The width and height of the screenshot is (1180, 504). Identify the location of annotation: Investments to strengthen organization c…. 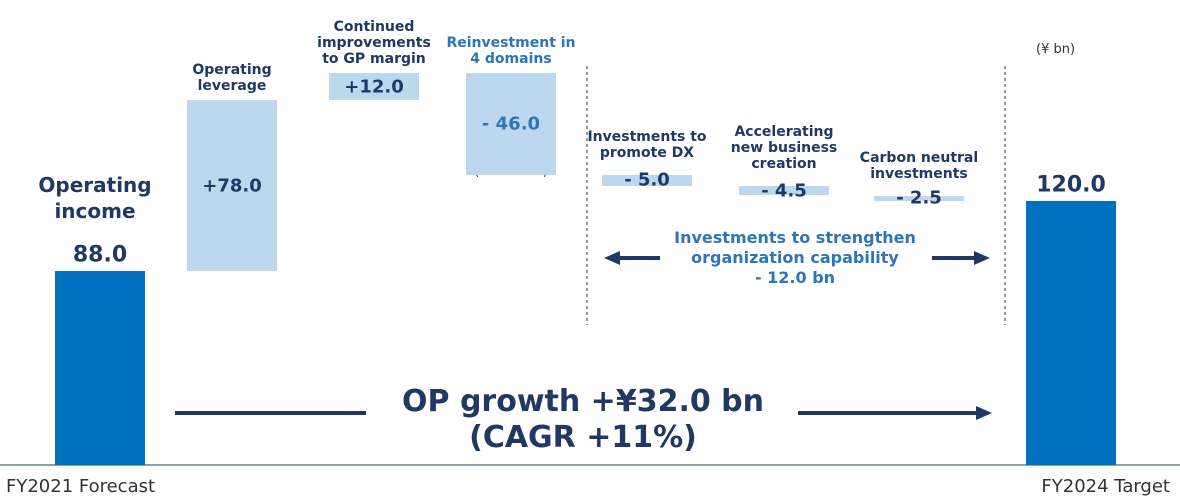
(795, 258).